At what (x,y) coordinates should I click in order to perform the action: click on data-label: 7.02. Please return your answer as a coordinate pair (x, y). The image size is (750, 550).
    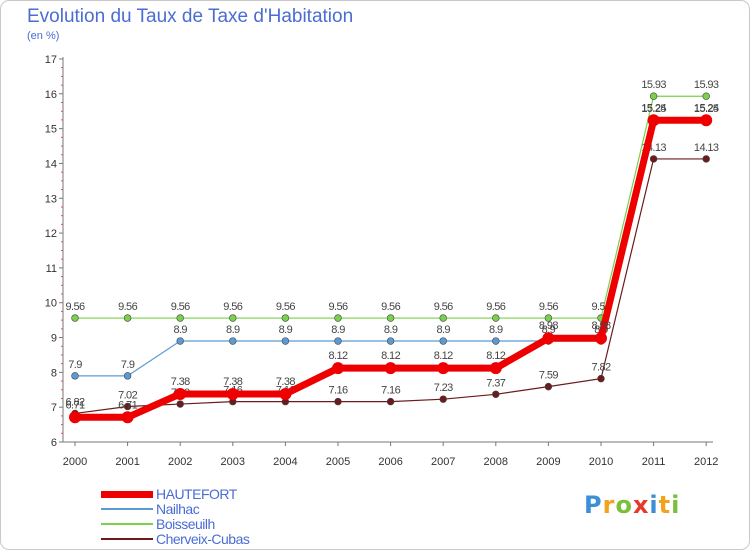
    Looking at the image, I should click on (127, 395).